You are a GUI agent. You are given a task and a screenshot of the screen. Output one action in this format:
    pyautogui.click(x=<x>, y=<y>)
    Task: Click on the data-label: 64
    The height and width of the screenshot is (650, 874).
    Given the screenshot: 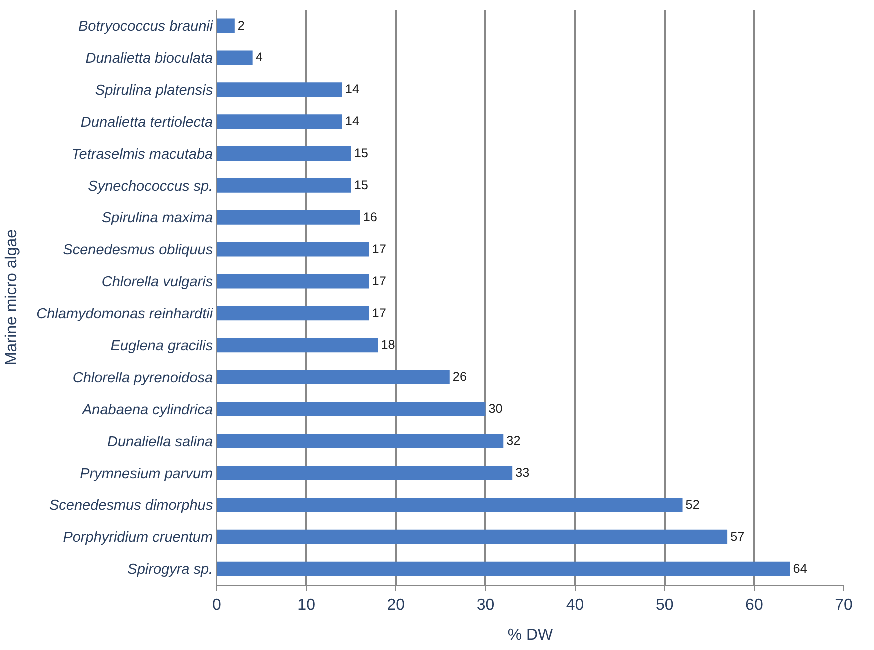 What is the action you would take?
    pyautogui.click(x=800, y=569)
    